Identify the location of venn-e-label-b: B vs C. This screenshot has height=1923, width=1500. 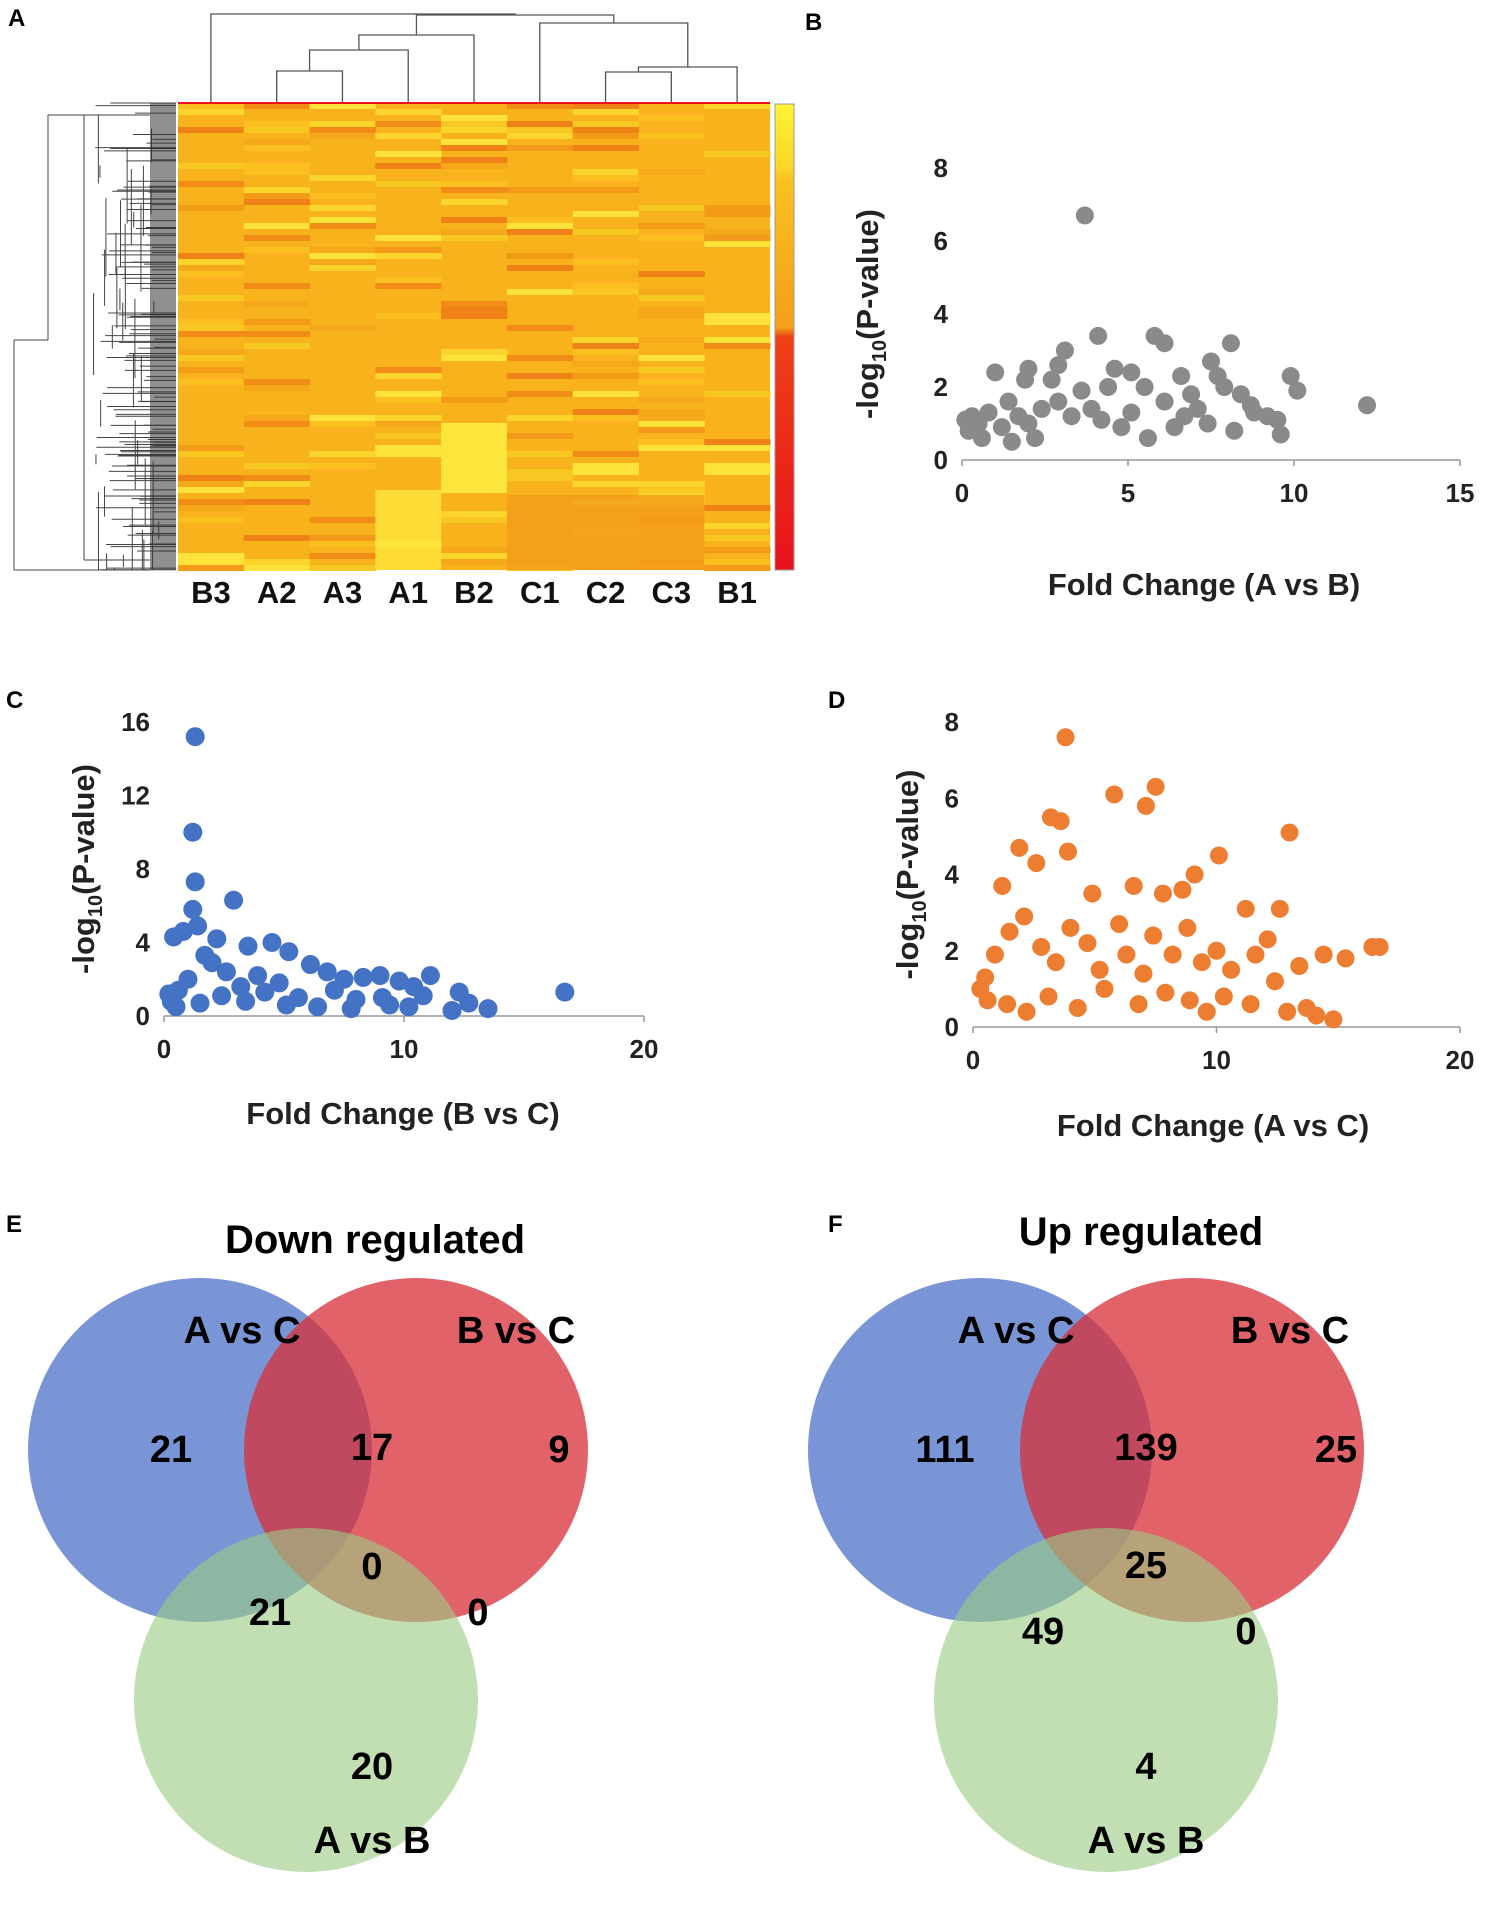
(516, 1331).